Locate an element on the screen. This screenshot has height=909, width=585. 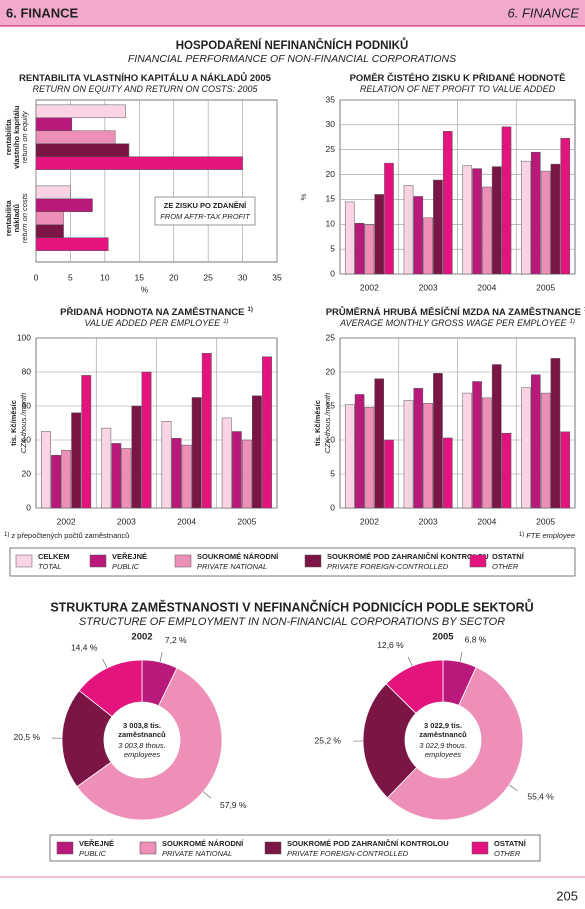
value-label: 20,5 % is located at coordinates (27, 737).